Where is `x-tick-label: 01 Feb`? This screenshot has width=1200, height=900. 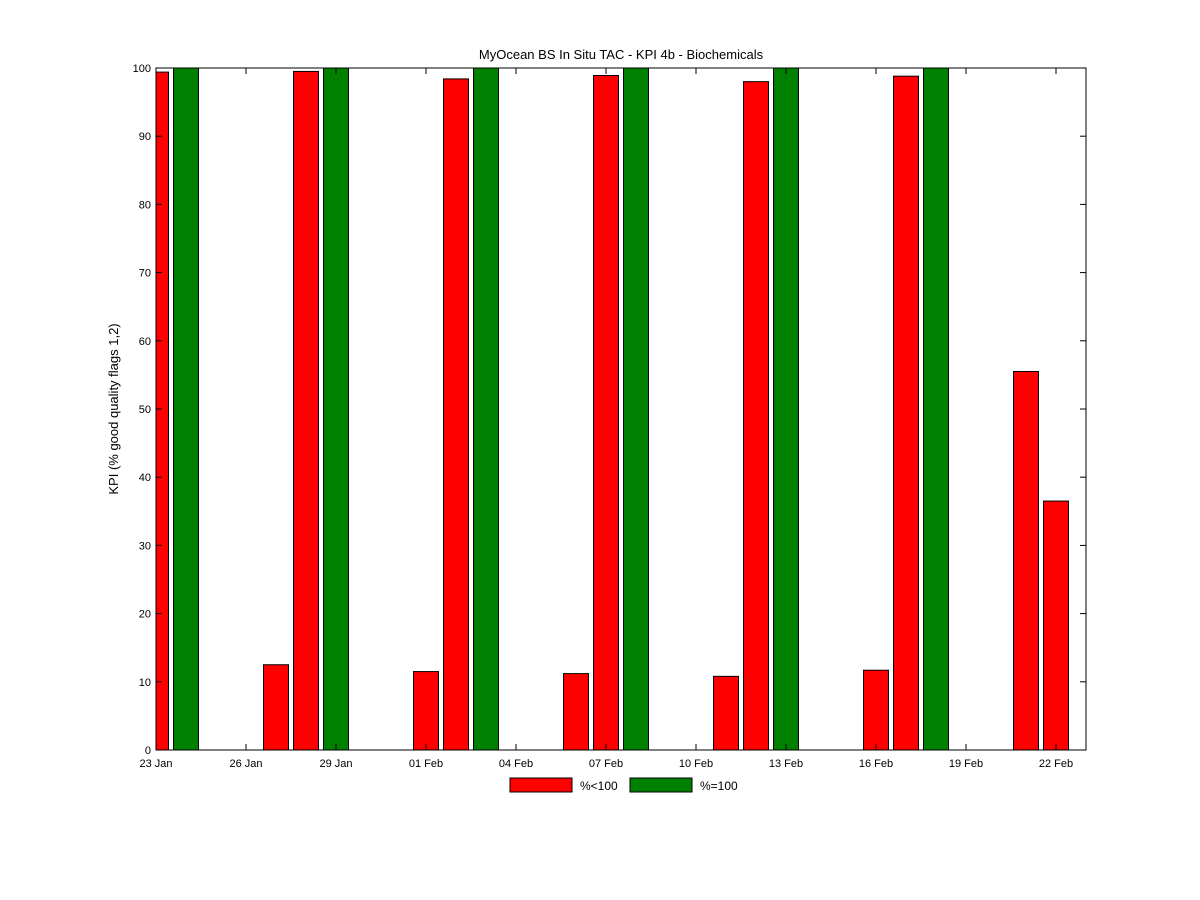 x-tick-label: 01 Feb is located at coordinates (426, 764).